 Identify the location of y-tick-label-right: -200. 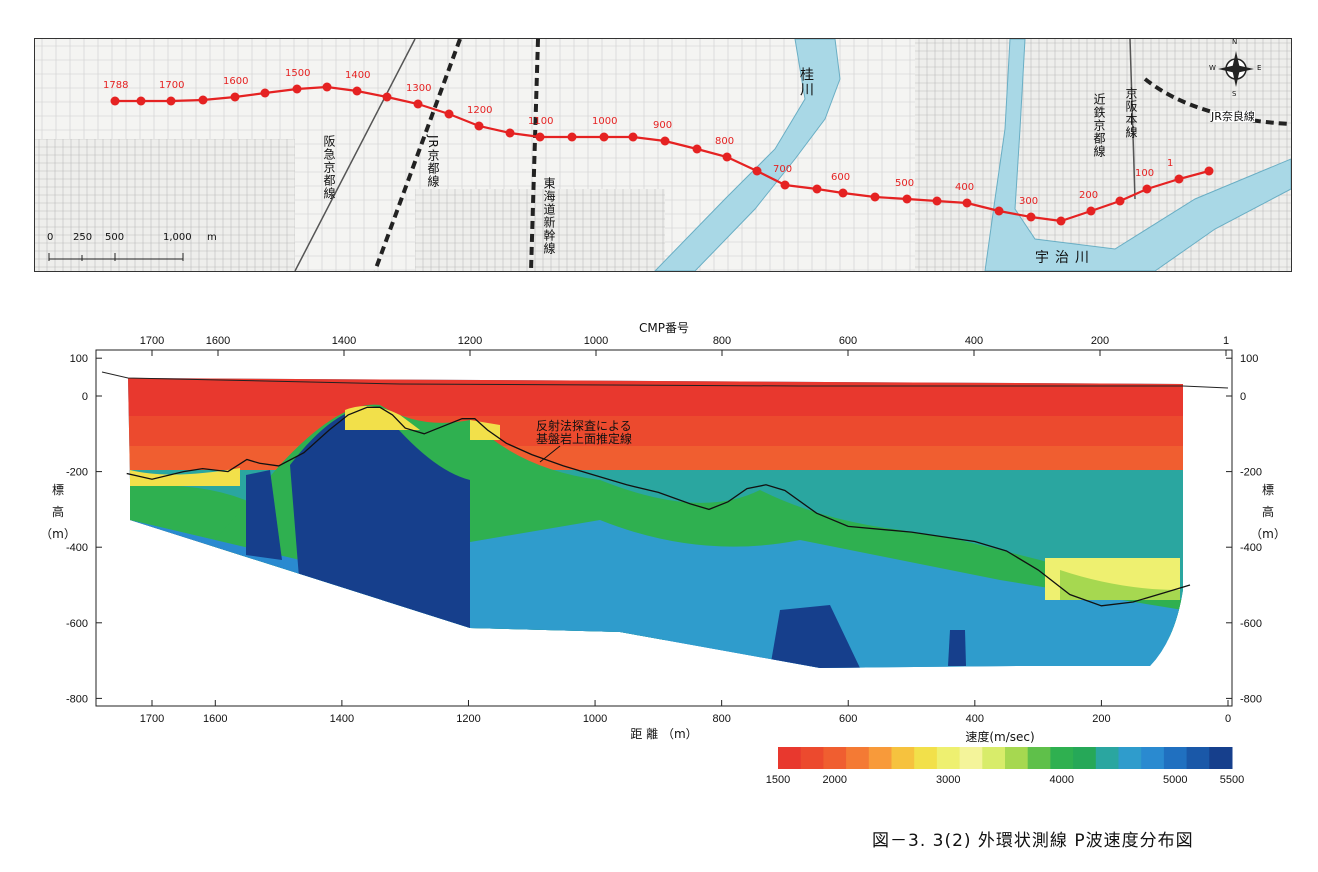
(1251, 473).